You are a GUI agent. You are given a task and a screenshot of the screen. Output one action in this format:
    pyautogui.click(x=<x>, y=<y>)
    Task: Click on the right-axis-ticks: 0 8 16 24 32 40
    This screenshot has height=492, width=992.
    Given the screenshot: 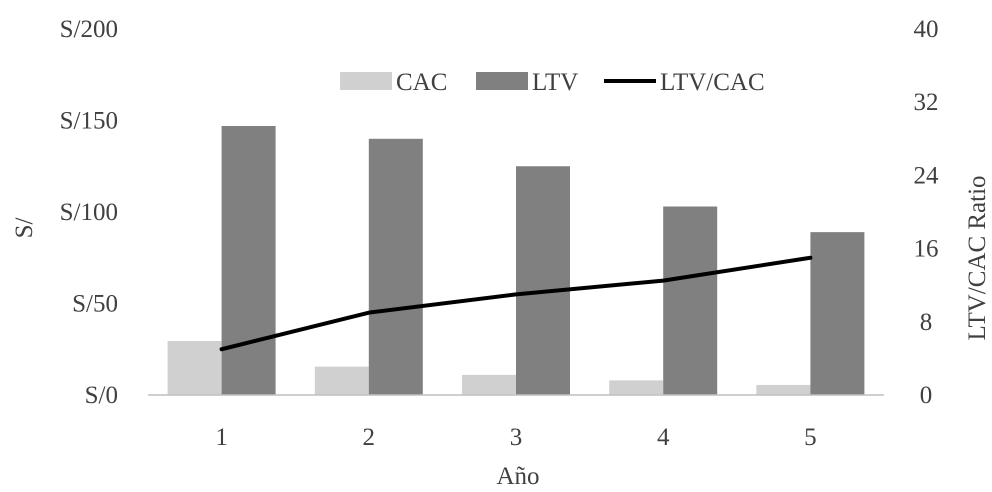 What is the action you would take?
    pyautogui.click(x=927, y=212)
    